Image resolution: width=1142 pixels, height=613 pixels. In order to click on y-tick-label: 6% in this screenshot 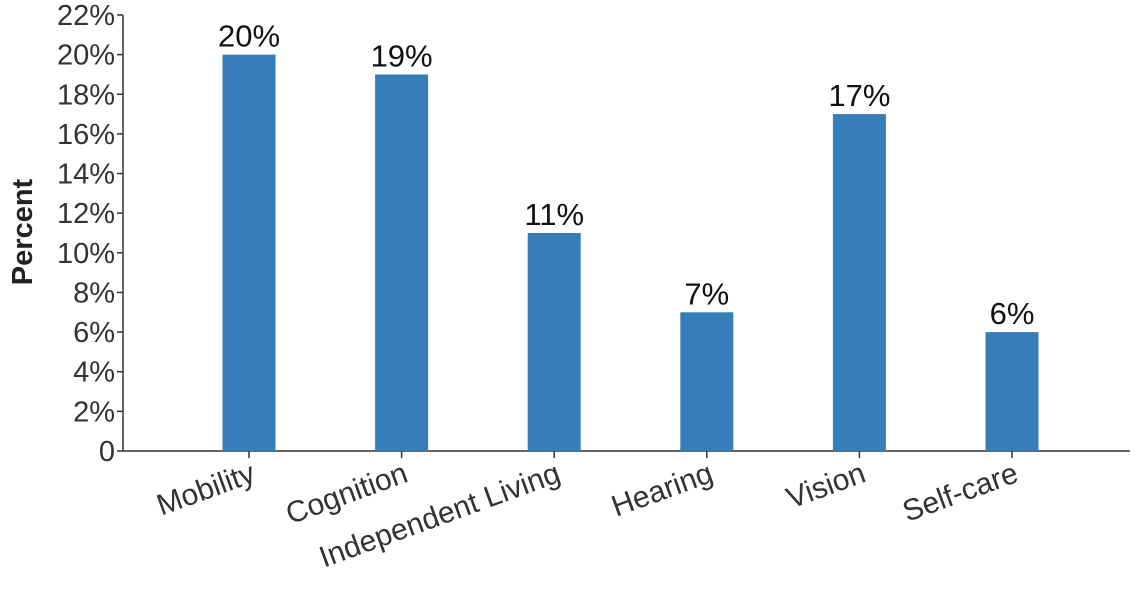, I will do `click(94, 333)`.